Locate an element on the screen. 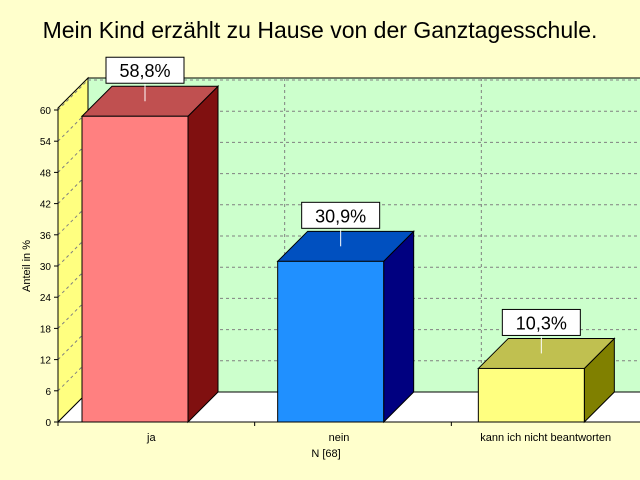 This screenshot has height=480, width=640. y-tick-label: 24 is located at coordinates (46, 298).